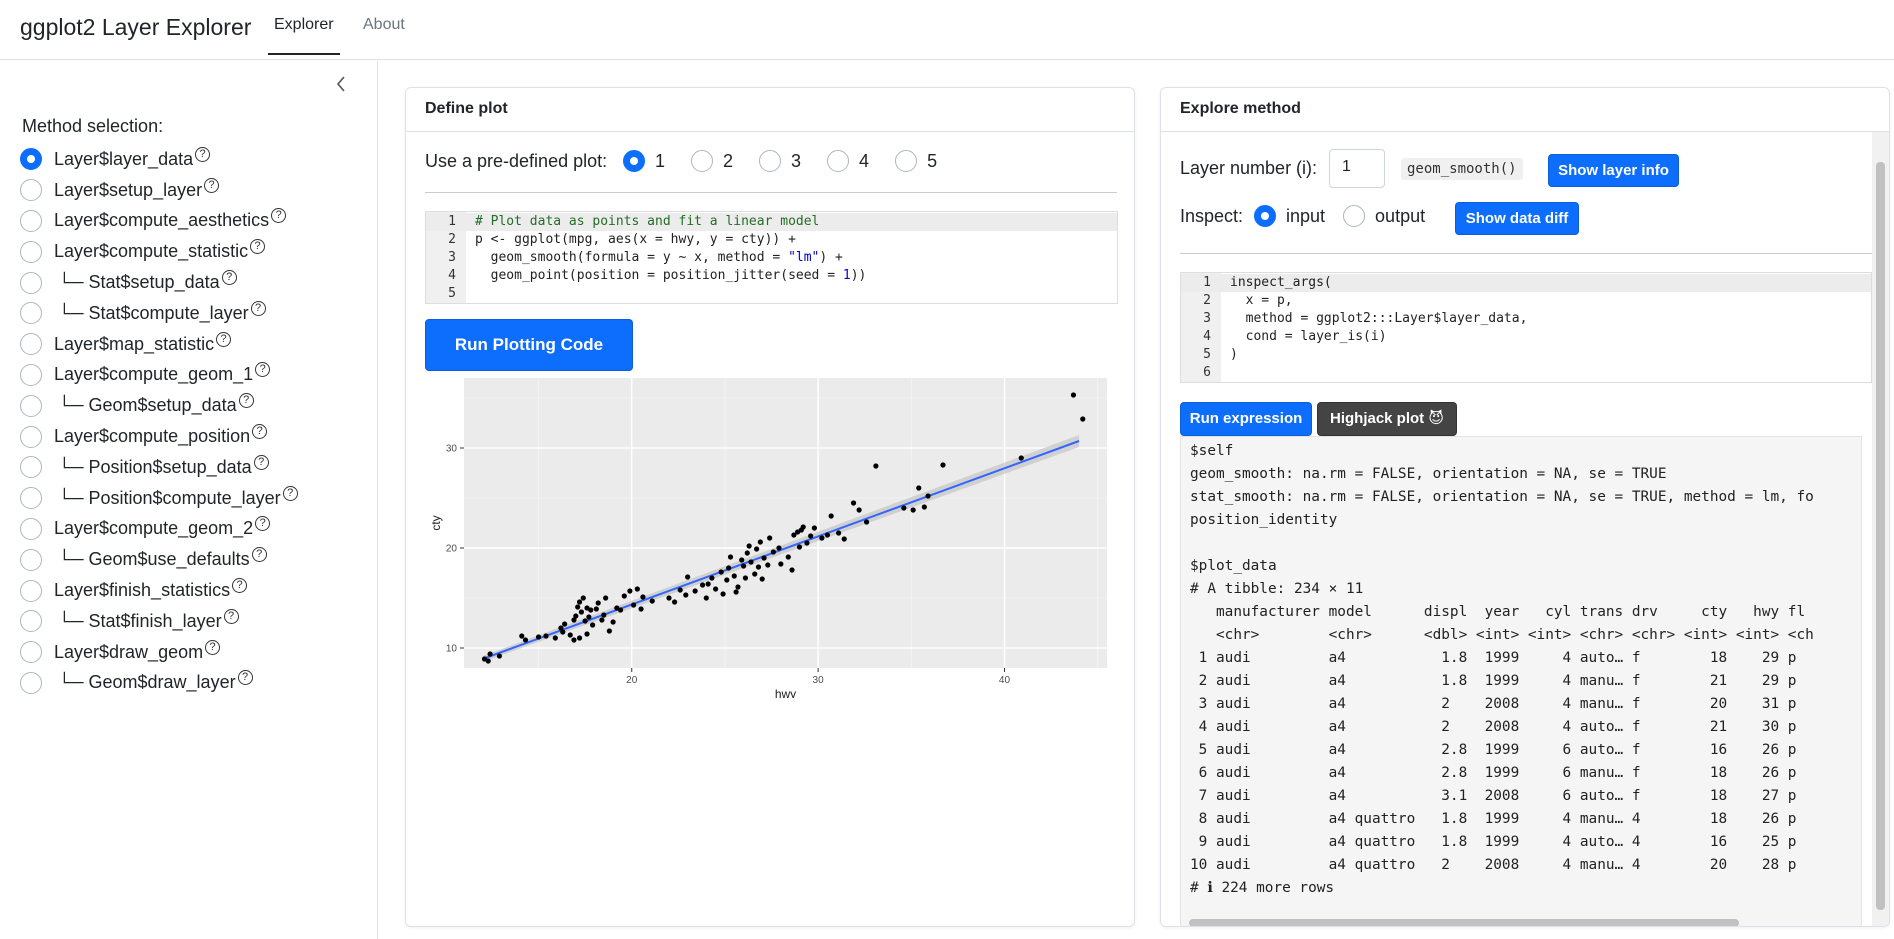  I want to click on line-number: 6, so click(1207, 372).